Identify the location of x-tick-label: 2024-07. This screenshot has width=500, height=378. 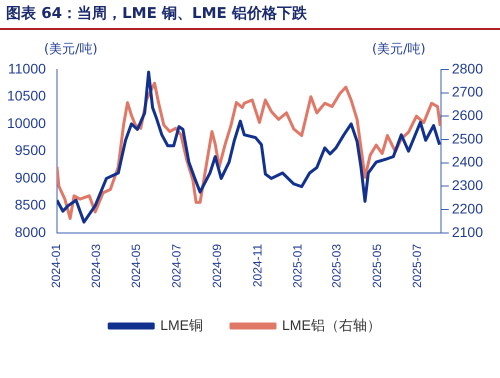
(176, 266).